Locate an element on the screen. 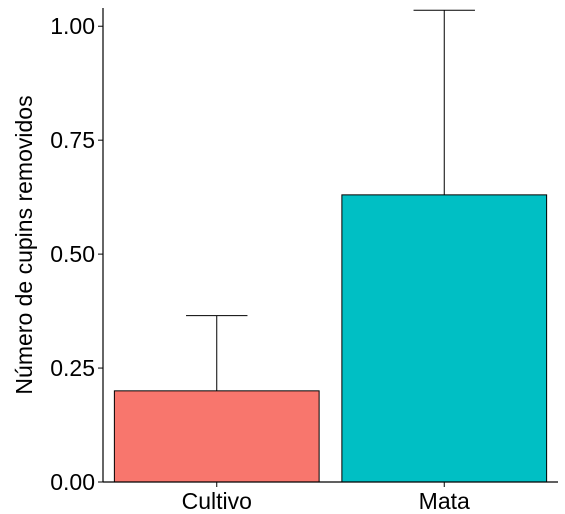 This screenshot has height=514, width=565. y-tick-label-4: 1.00 is located at coordinates (72, 26).